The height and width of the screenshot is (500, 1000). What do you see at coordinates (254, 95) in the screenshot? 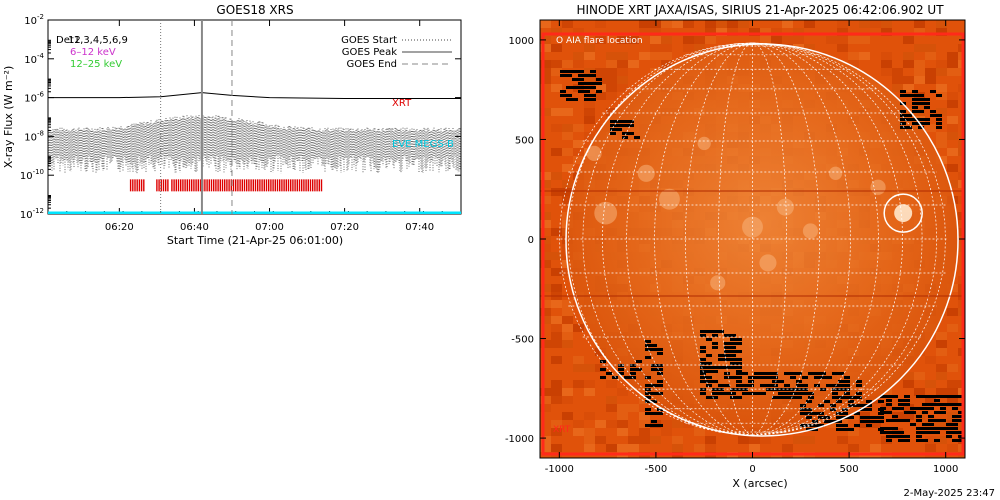
I see `series-line-xrt` at bounding box center [254, 95].